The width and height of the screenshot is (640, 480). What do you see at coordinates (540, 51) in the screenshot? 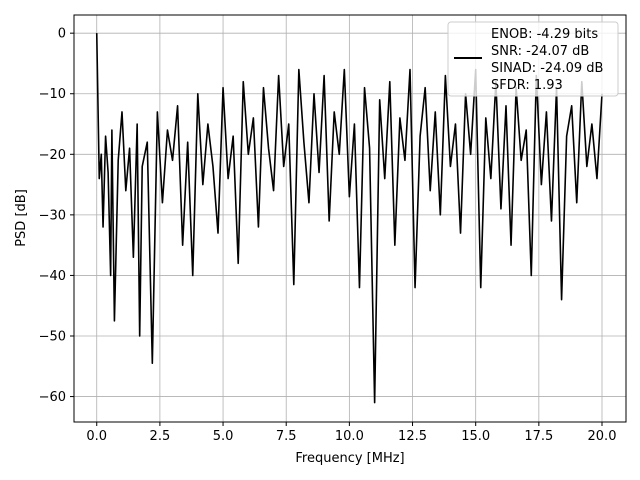
I see `legend-entry-snr: SNR: -24.07 dB` at bounding box center [540, 51].